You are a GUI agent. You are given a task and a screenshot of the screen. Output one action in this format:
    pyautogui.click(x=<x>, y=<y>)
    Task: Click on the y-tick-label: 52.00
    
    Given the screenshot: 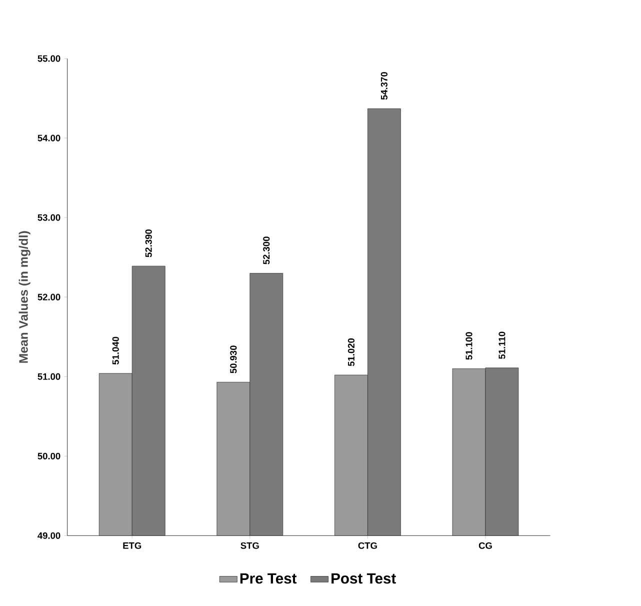 What is the action you would take?
    pyautogui.click(x=49, y=297)
    